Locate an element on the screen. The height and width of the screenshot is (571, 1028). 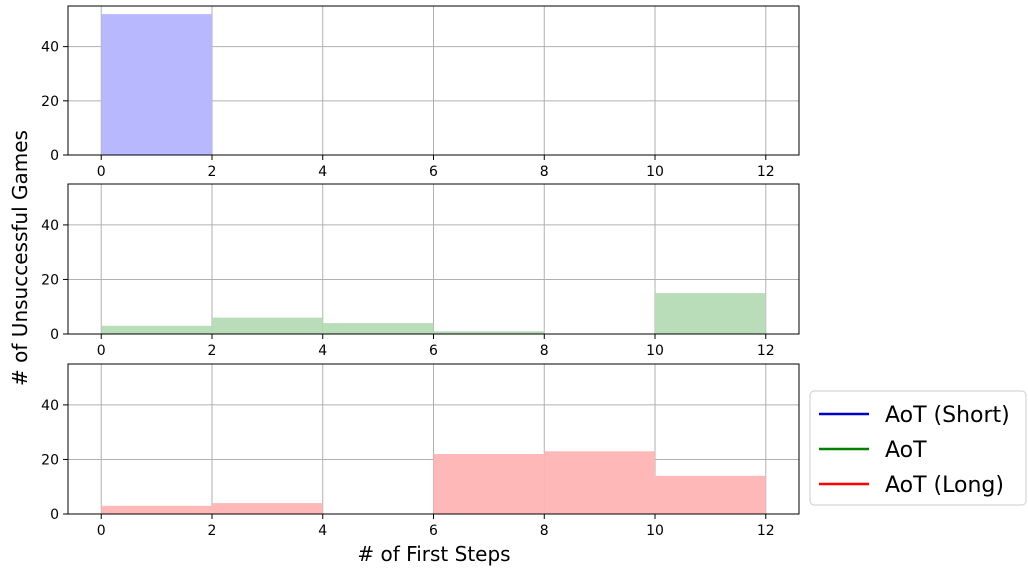
y-axis-title: # of Unsuccessful Games is located at coordinates (20, 258).